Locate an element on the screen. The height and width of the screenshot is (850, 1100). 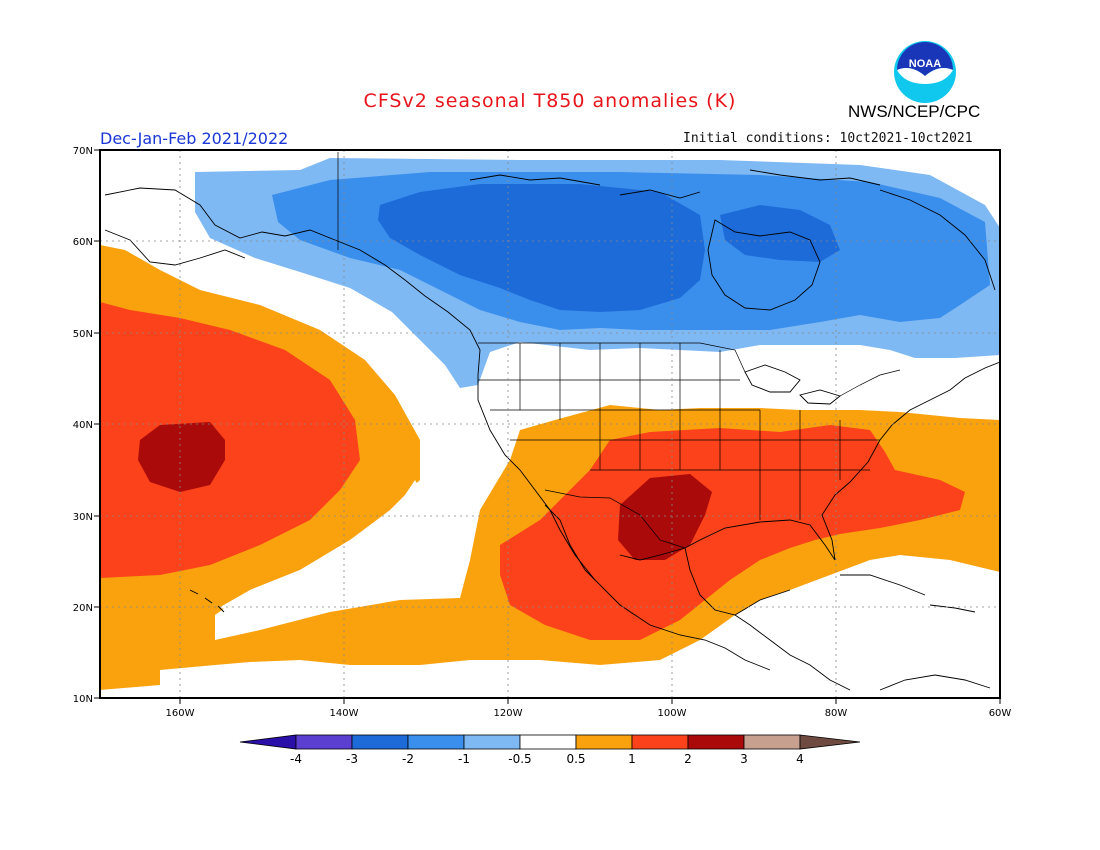
lon-label: 120W is located at coordinates (508, 713).